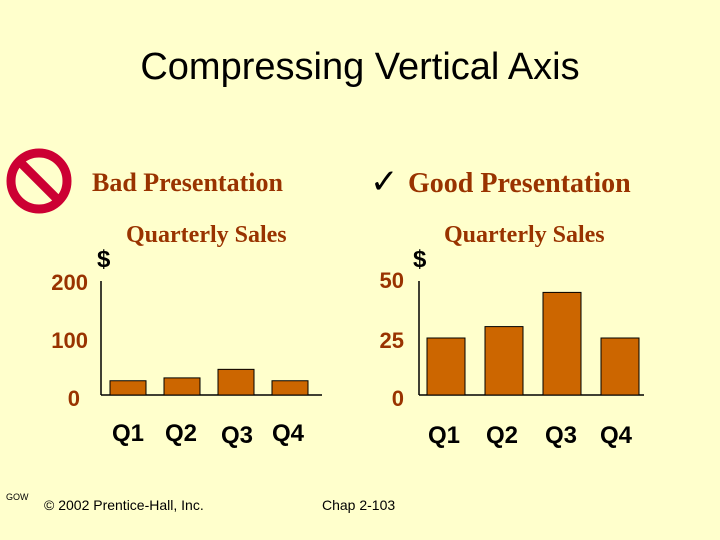  What do you see at coordinates (391, 280) in the screenshot?
I see `right-y-tick-50: 50` at bounding box center [391, 280].